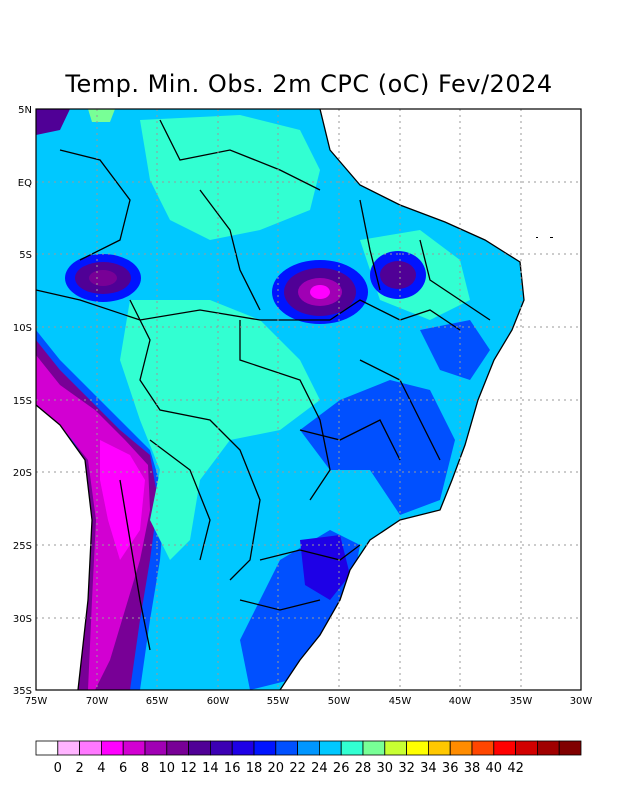 This screenshot has height=800, width=618. Describe the element at coordinates (58, 768) in the screenshot. I see `colorbar-label: 0` at that location.